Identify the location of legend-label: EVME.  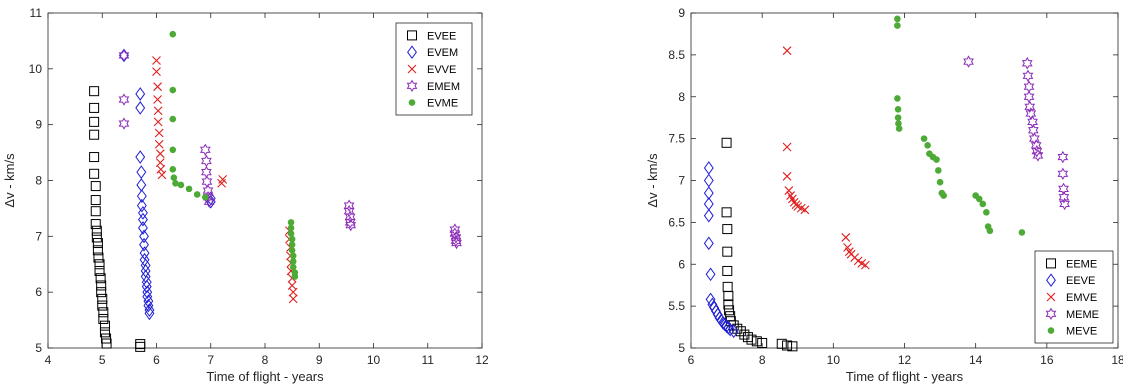
(442, 104).